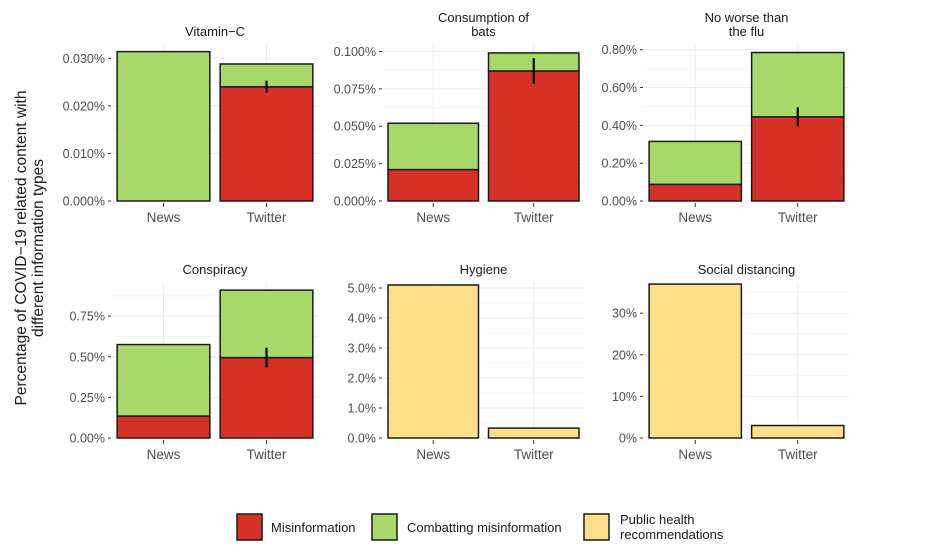  Describe the element at coordinates (362, 289) in the screenshot. I see `y-tick-label: 5.0%` at that location.